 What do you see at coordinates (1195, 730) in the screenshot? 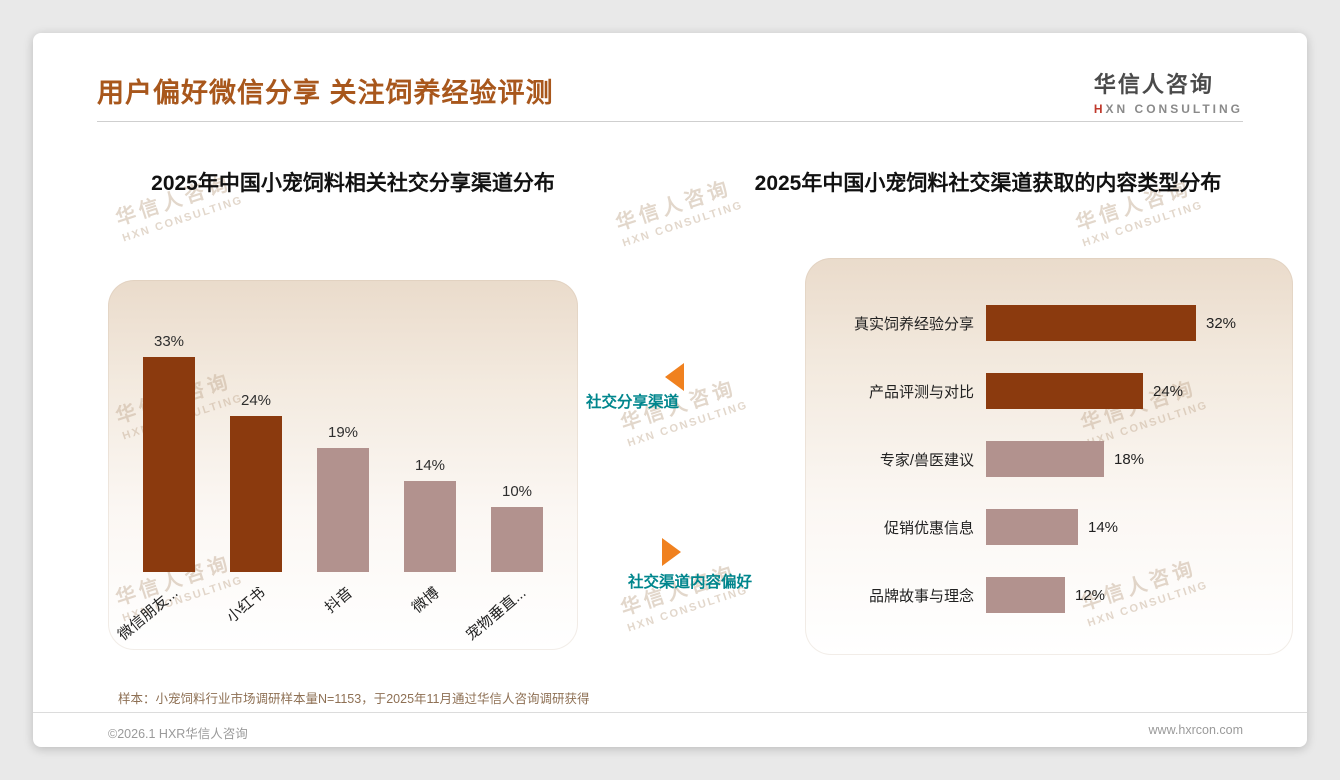
I see `footer-website: www.hxrcon.com` at bounding box center [1195, 730].